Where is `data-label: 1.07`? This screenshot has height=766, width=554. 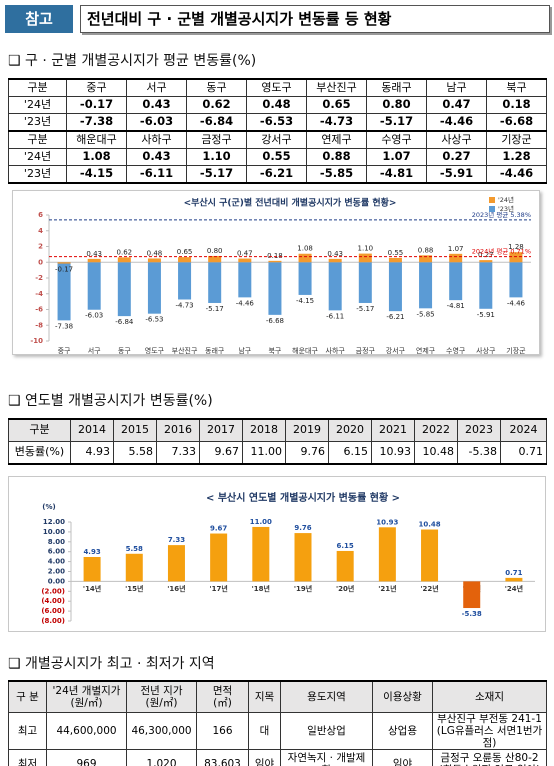 data-label: 1.07 is located at coordinates (456, 249).